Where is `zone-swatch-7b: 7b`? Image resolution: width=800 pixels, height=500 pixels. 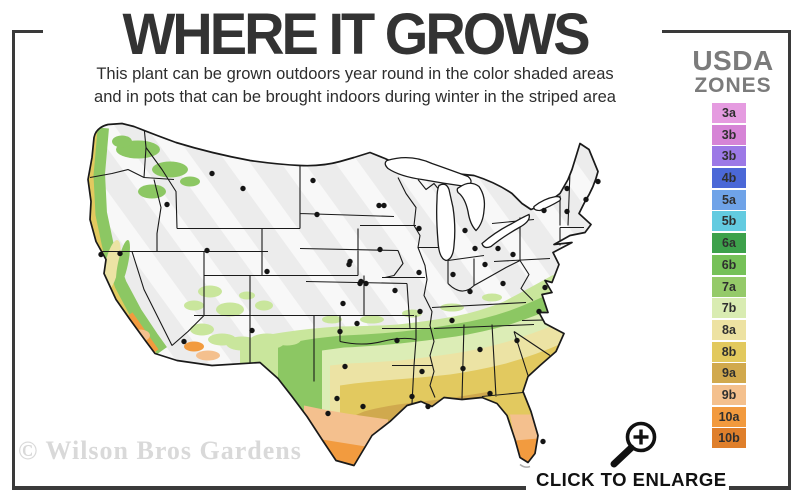 zone-swatch-7b: 7b is located at coordinates (729, 308).